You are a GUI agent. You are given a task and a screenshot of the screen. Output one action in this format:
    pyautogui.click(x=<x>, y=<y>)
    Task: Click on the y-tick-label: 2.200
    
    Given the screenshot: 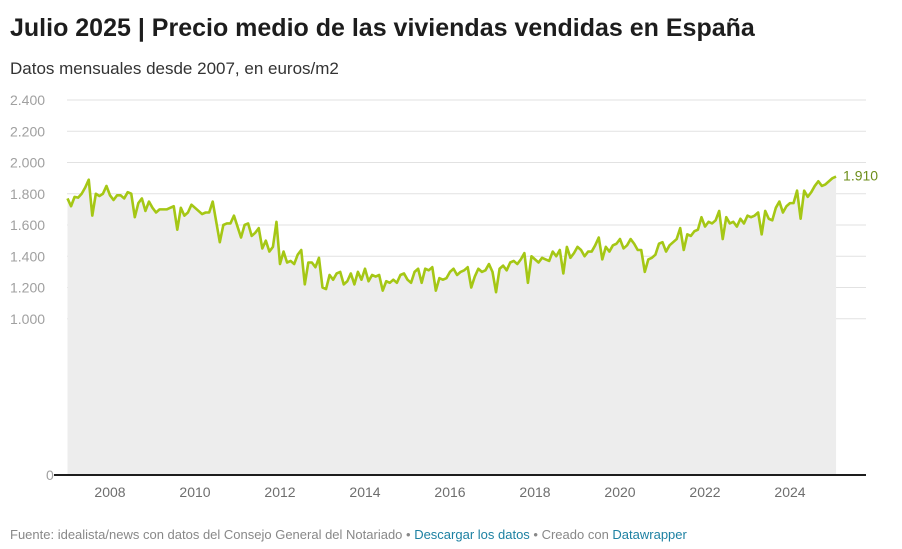 What is the action you would take?
    pyautogui.click(x=27, y=131)
    